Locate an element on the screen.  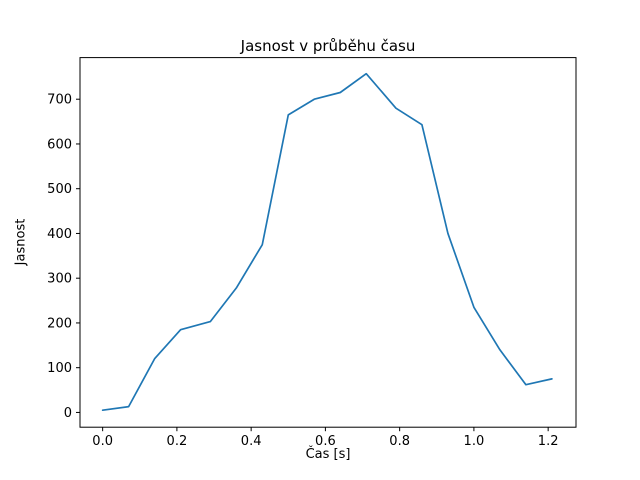
chart-title: Jasnost v průběhu času is located at coordinates (328, 46).